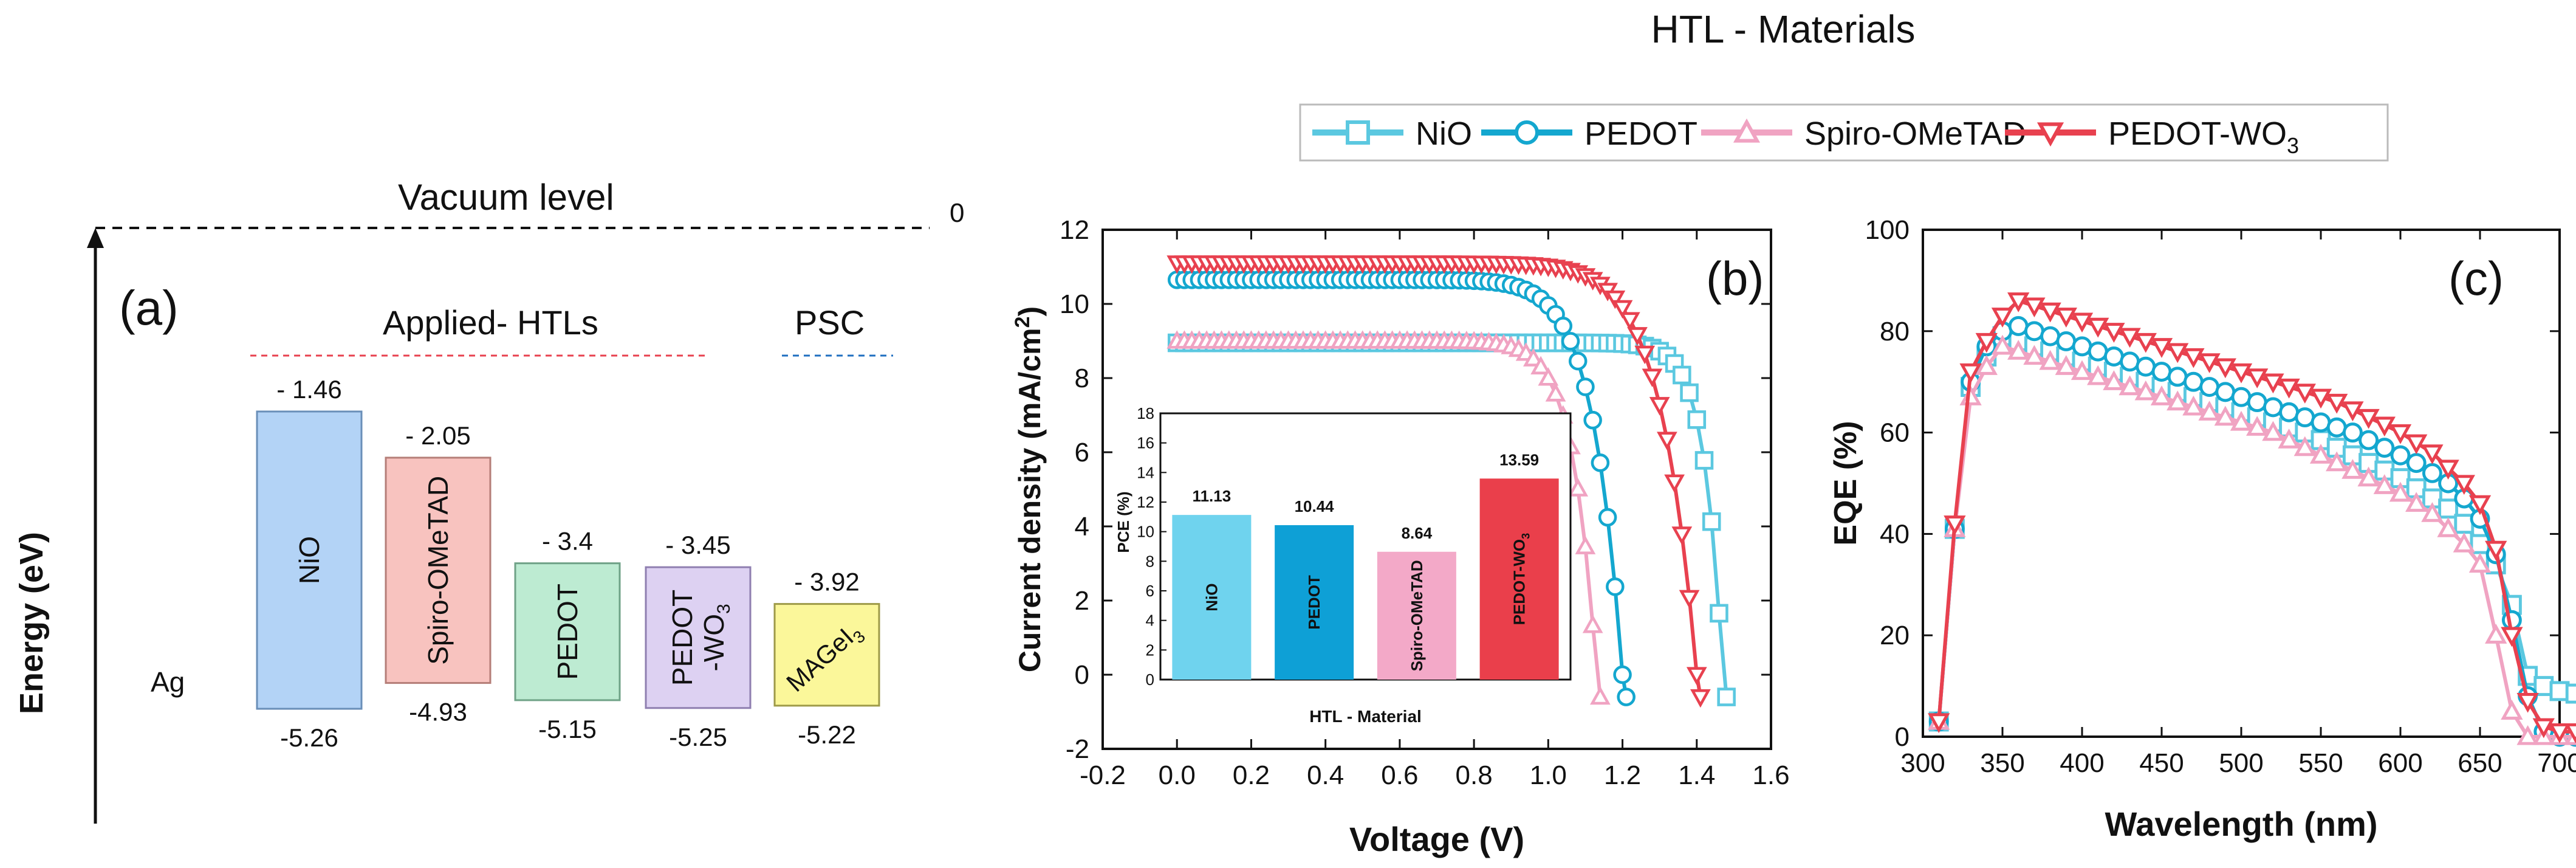  I want to click on eqe-xtick-label: 450, so click(2161, 763).